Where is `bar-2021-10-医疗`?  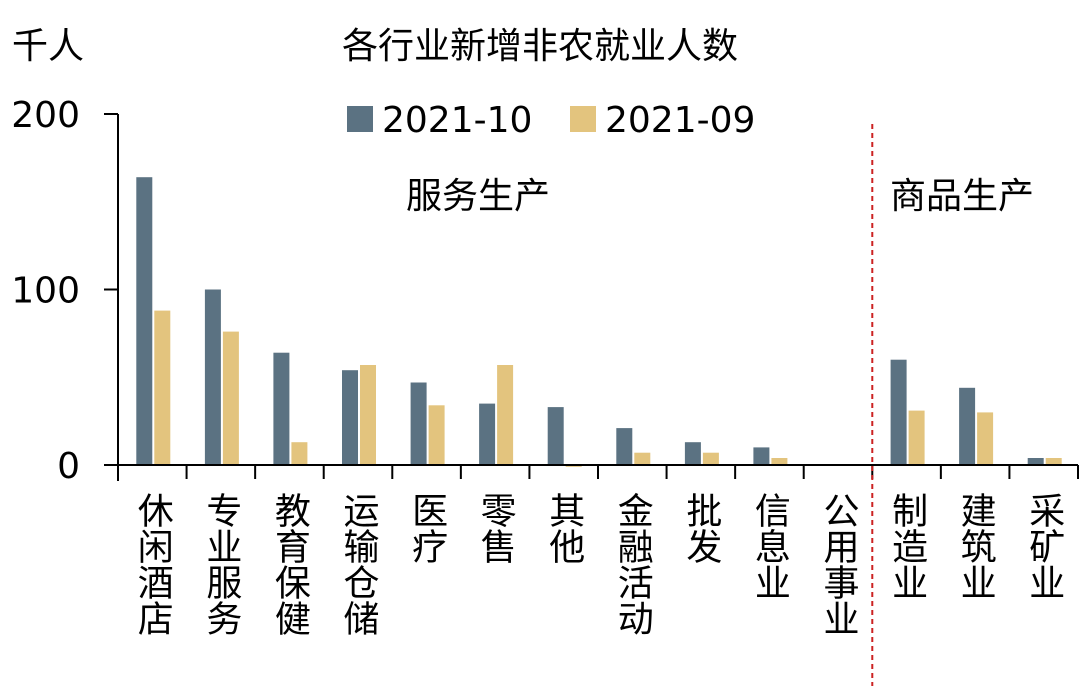 bar-2021-10-医疗 is located at coordinates (418, 423).